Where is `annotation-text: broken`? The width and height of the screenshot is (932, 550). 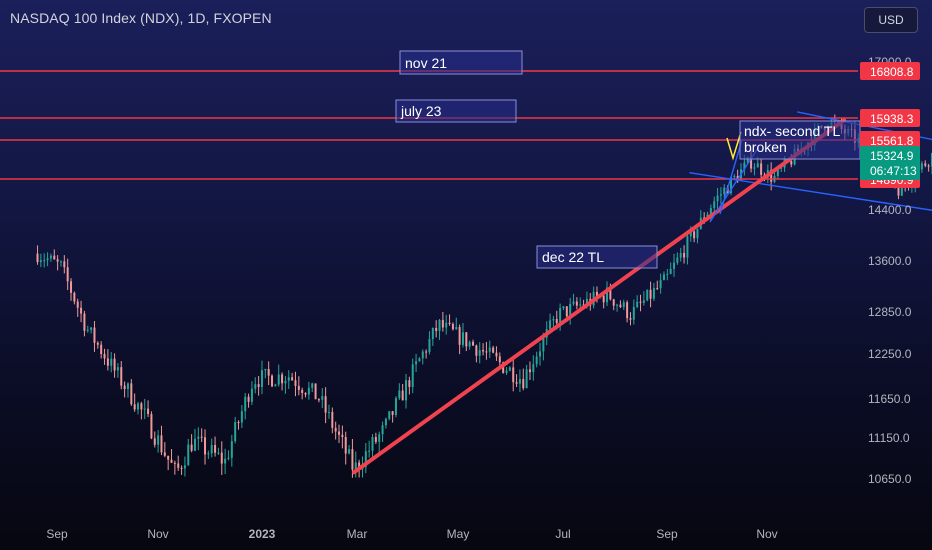
annotation-text: broken is located at coordinates (765, 147).